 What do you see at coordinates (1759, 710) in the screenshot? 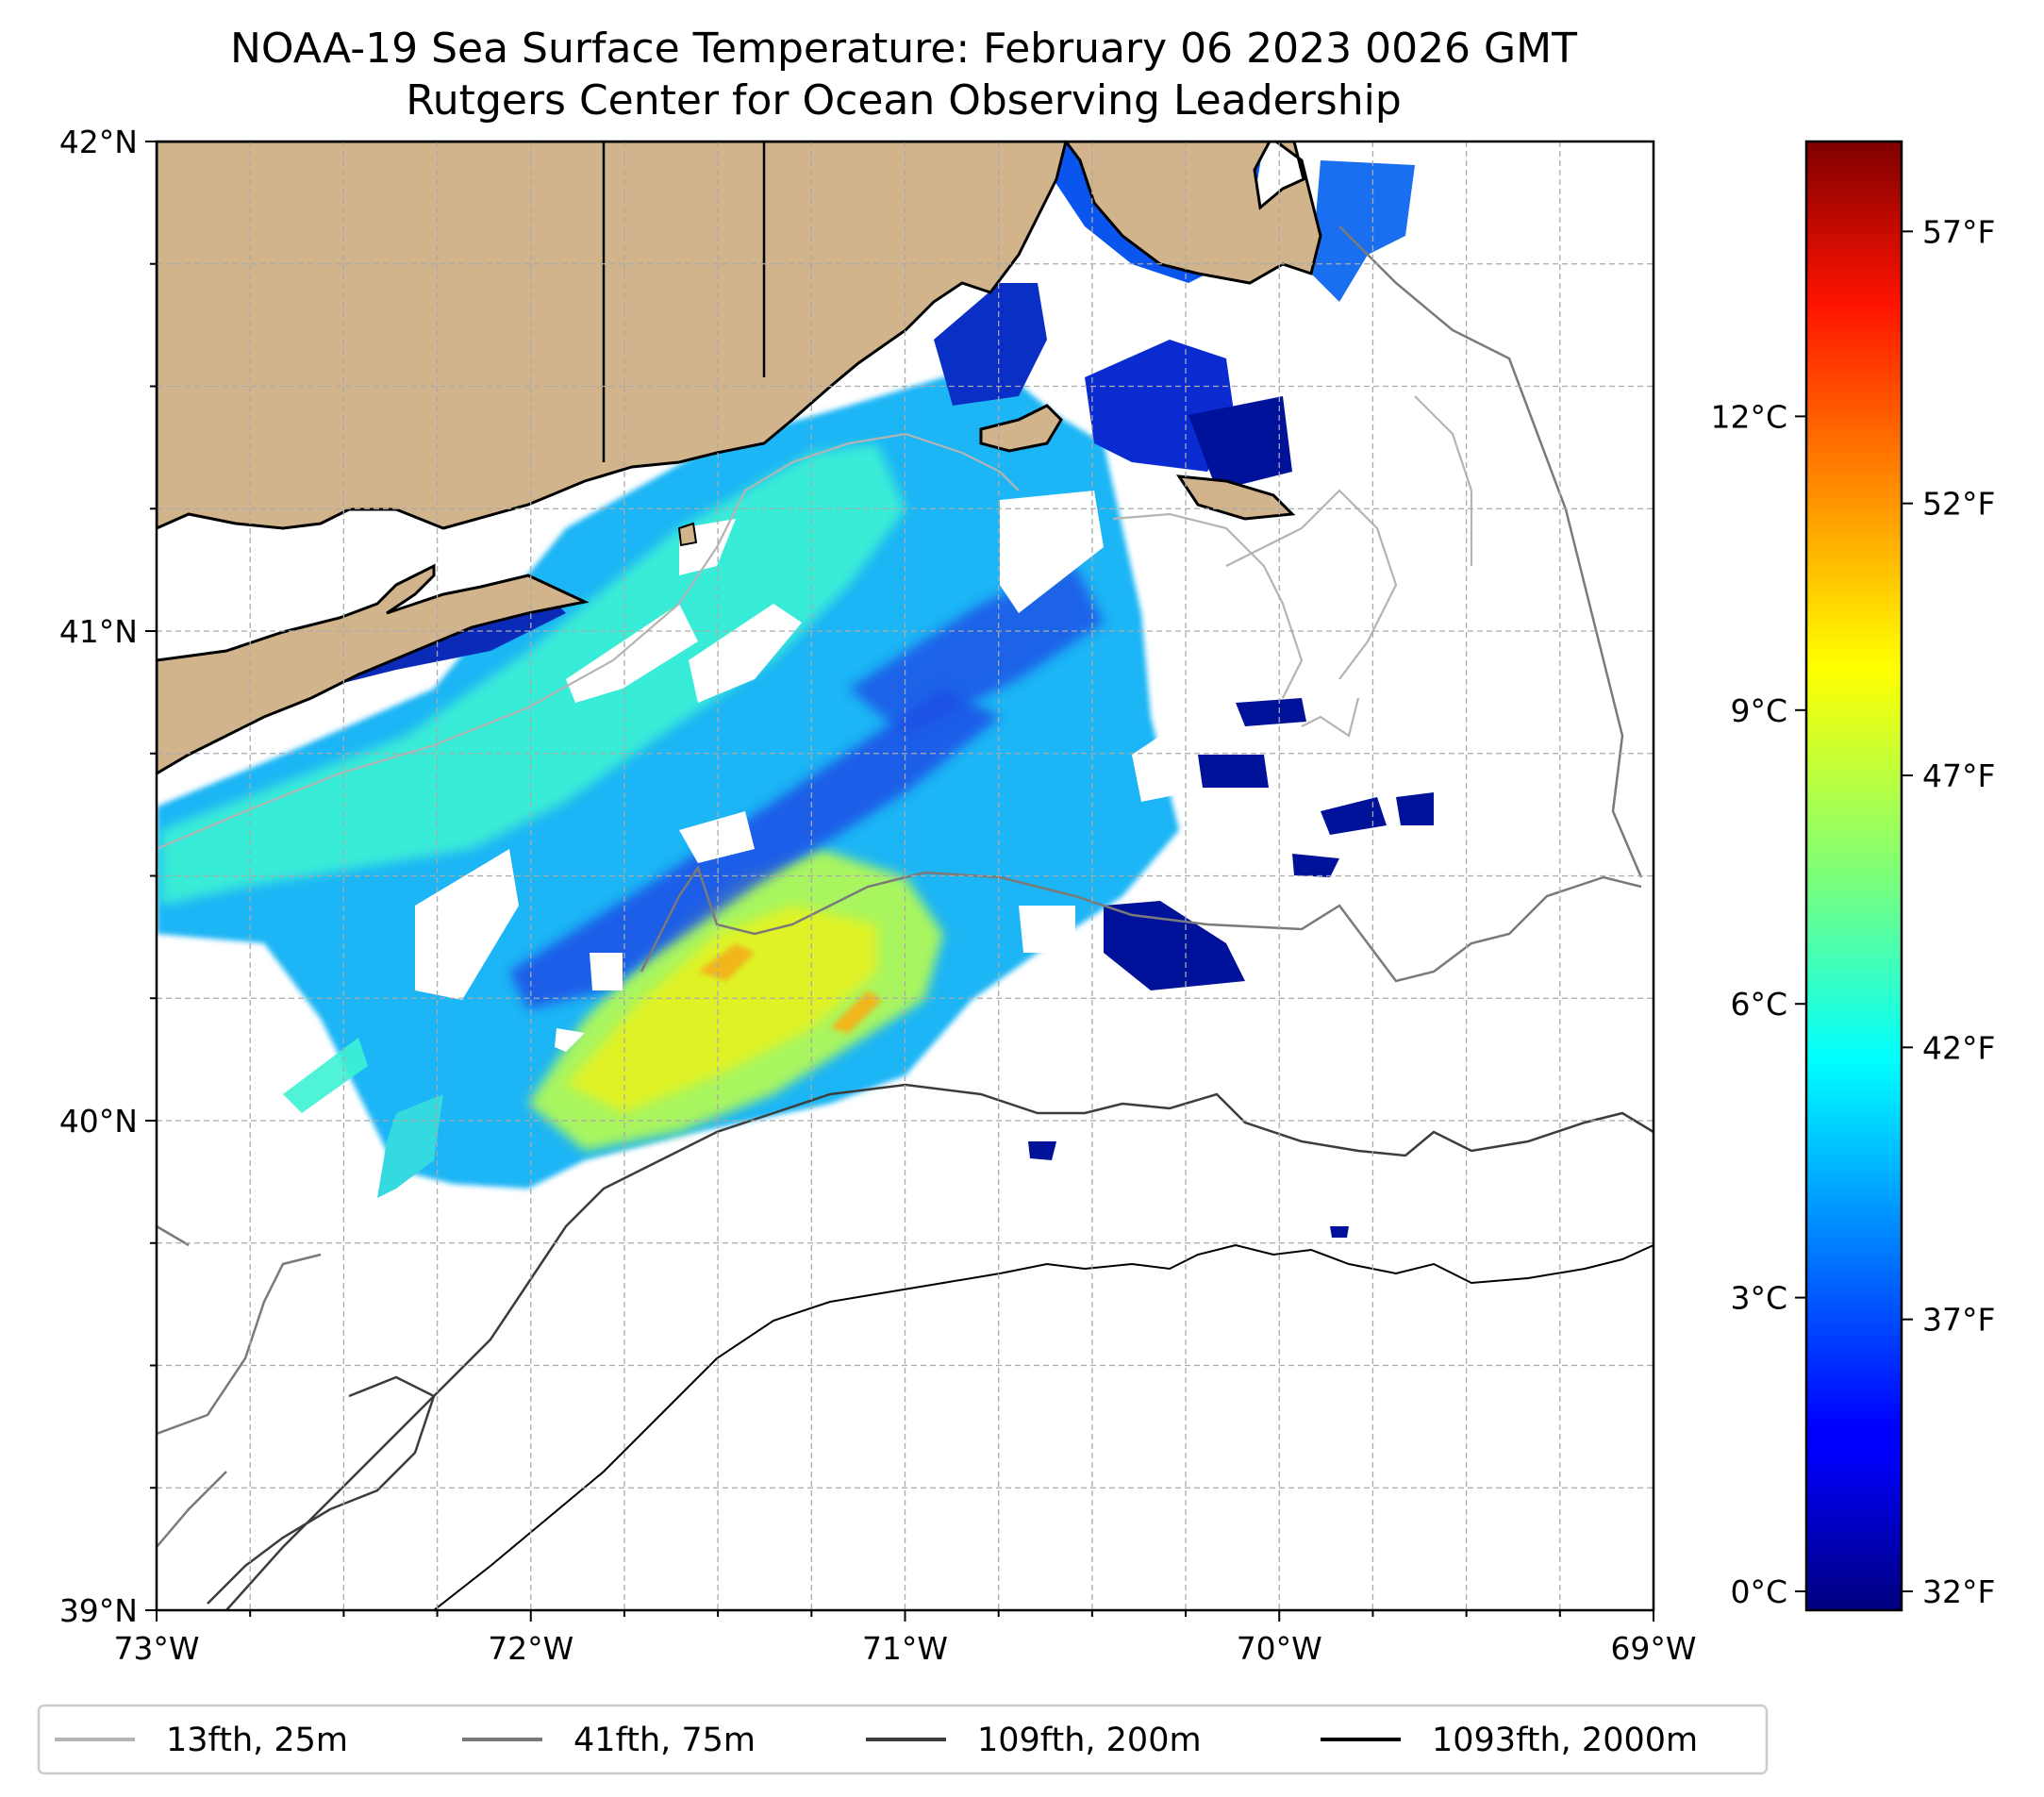
I see `celsius-tick-label: 9°C` at bounding box center [1759, 710].